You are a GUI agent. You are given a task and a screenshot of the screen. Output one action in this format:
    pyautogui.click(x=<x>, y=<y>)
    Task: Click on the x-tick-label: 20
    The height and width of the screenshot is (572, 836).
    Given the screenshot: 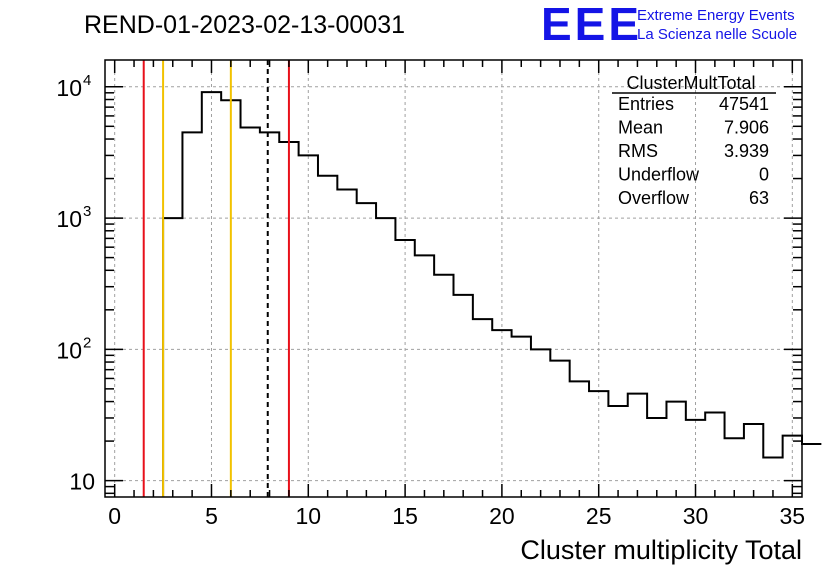 What is the action you would take?
    pyautogui.click(x=502, y=516)
    